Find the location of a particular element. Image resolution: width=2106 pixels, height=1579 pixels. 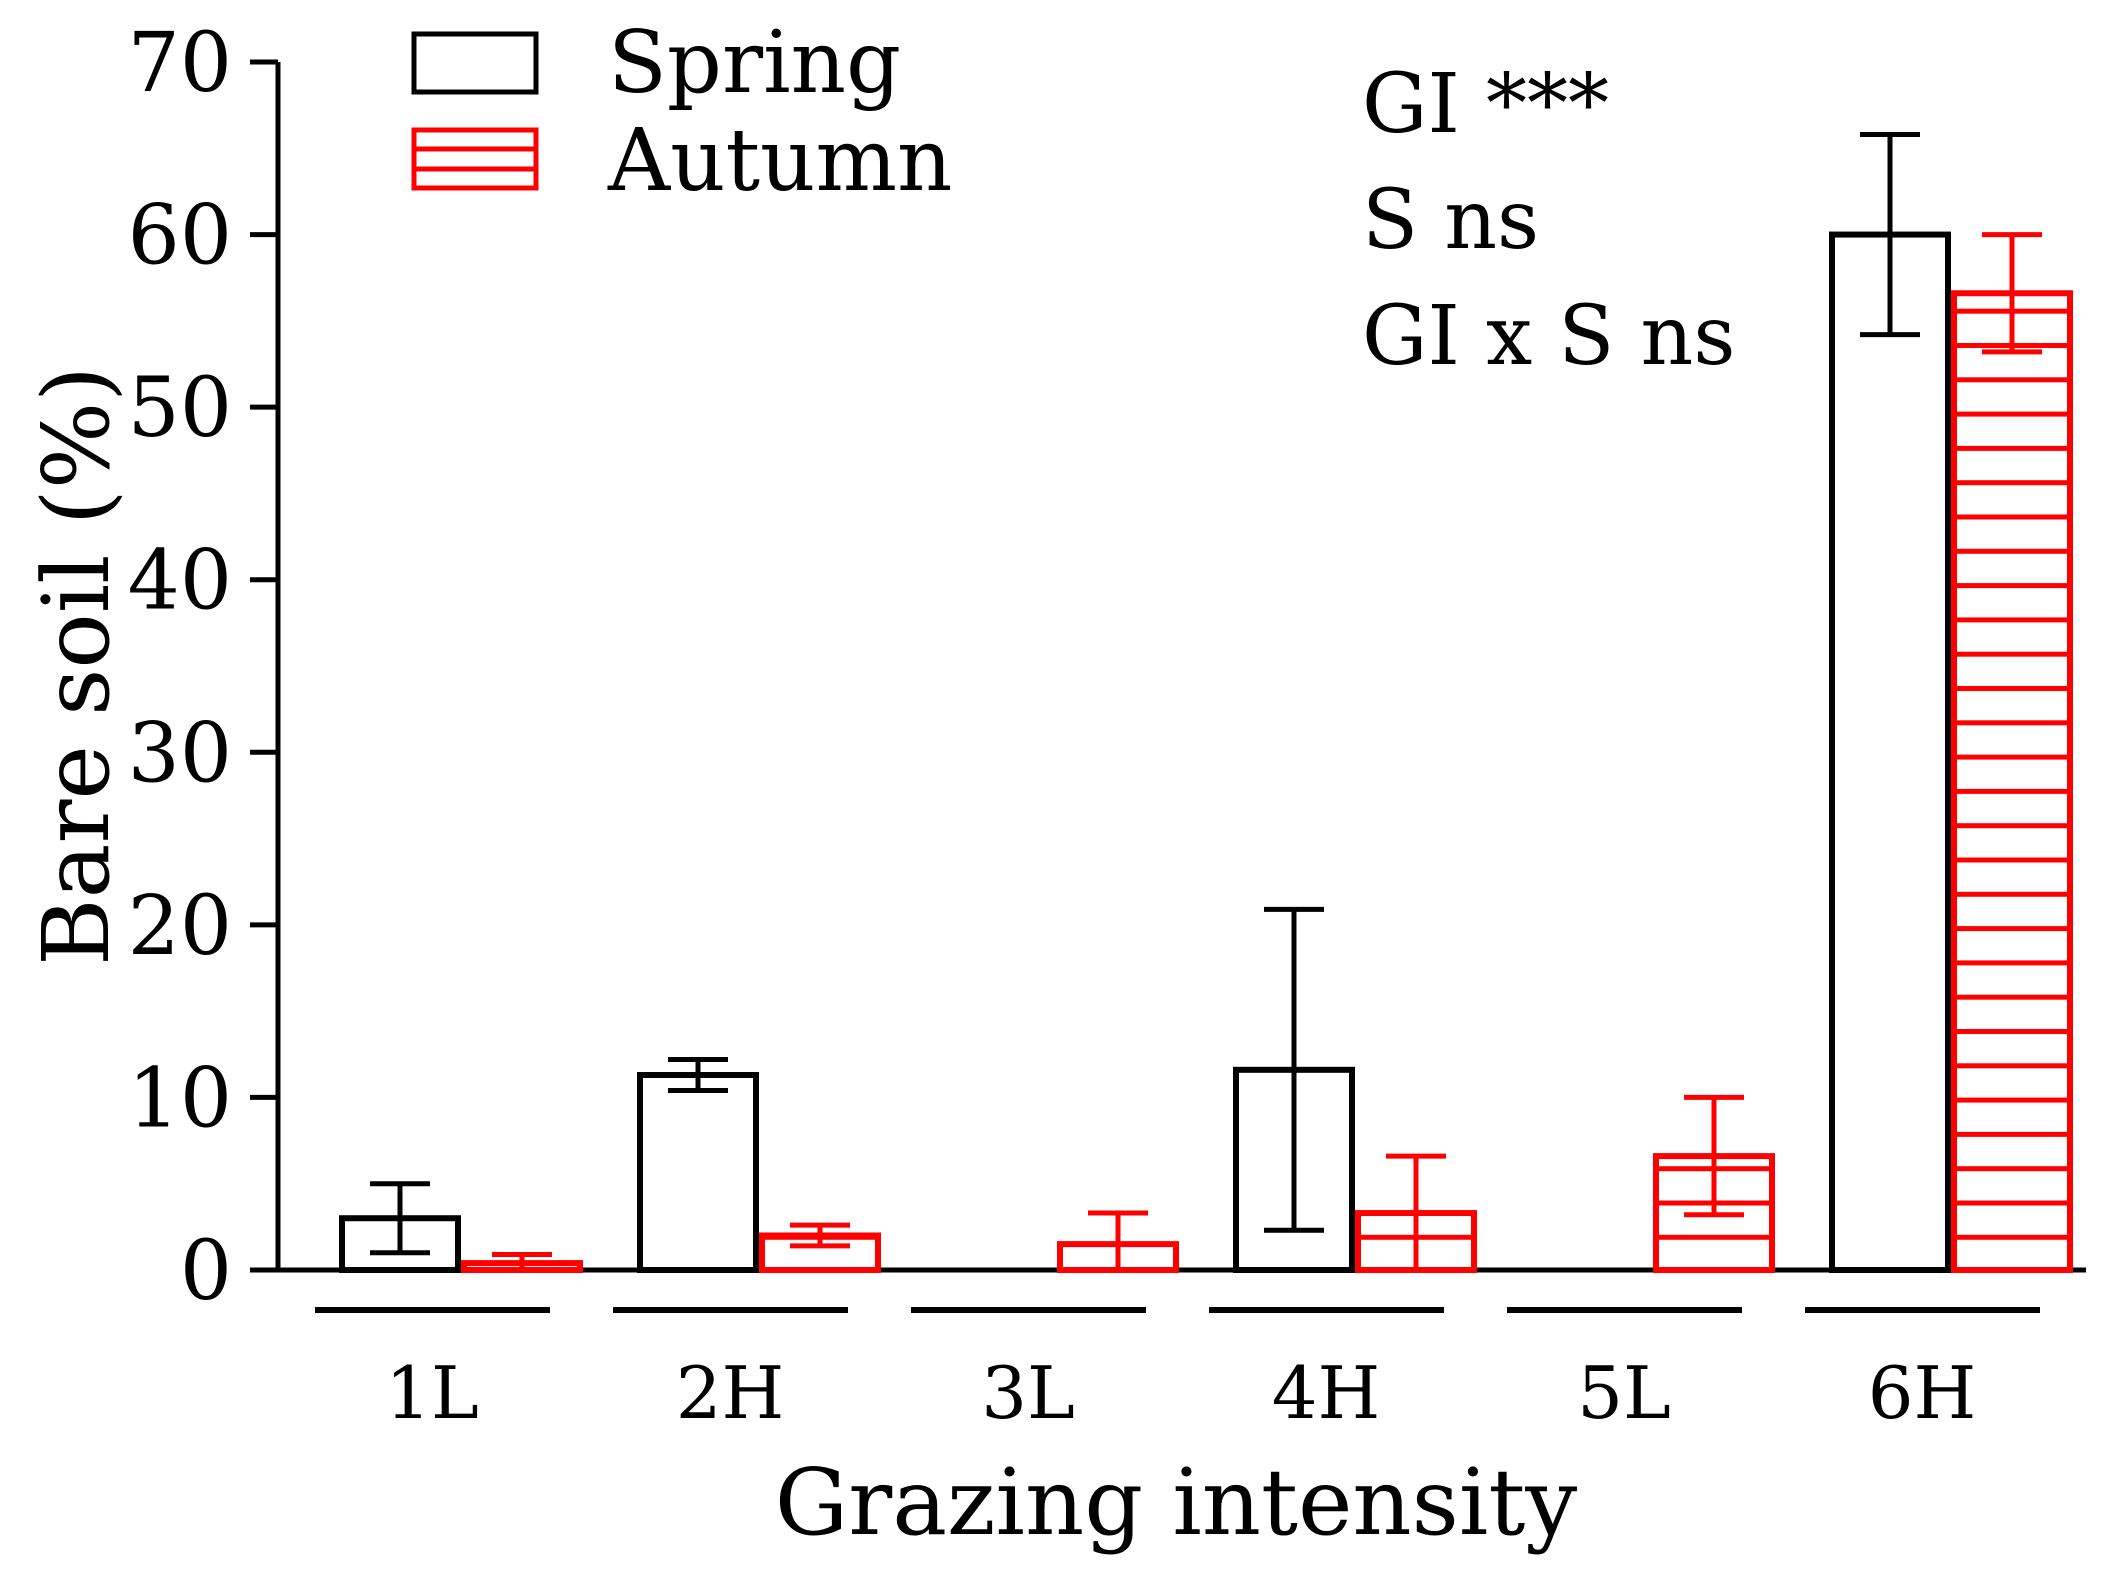

annotation-s: S ns is located at coordinates (1450, 220).